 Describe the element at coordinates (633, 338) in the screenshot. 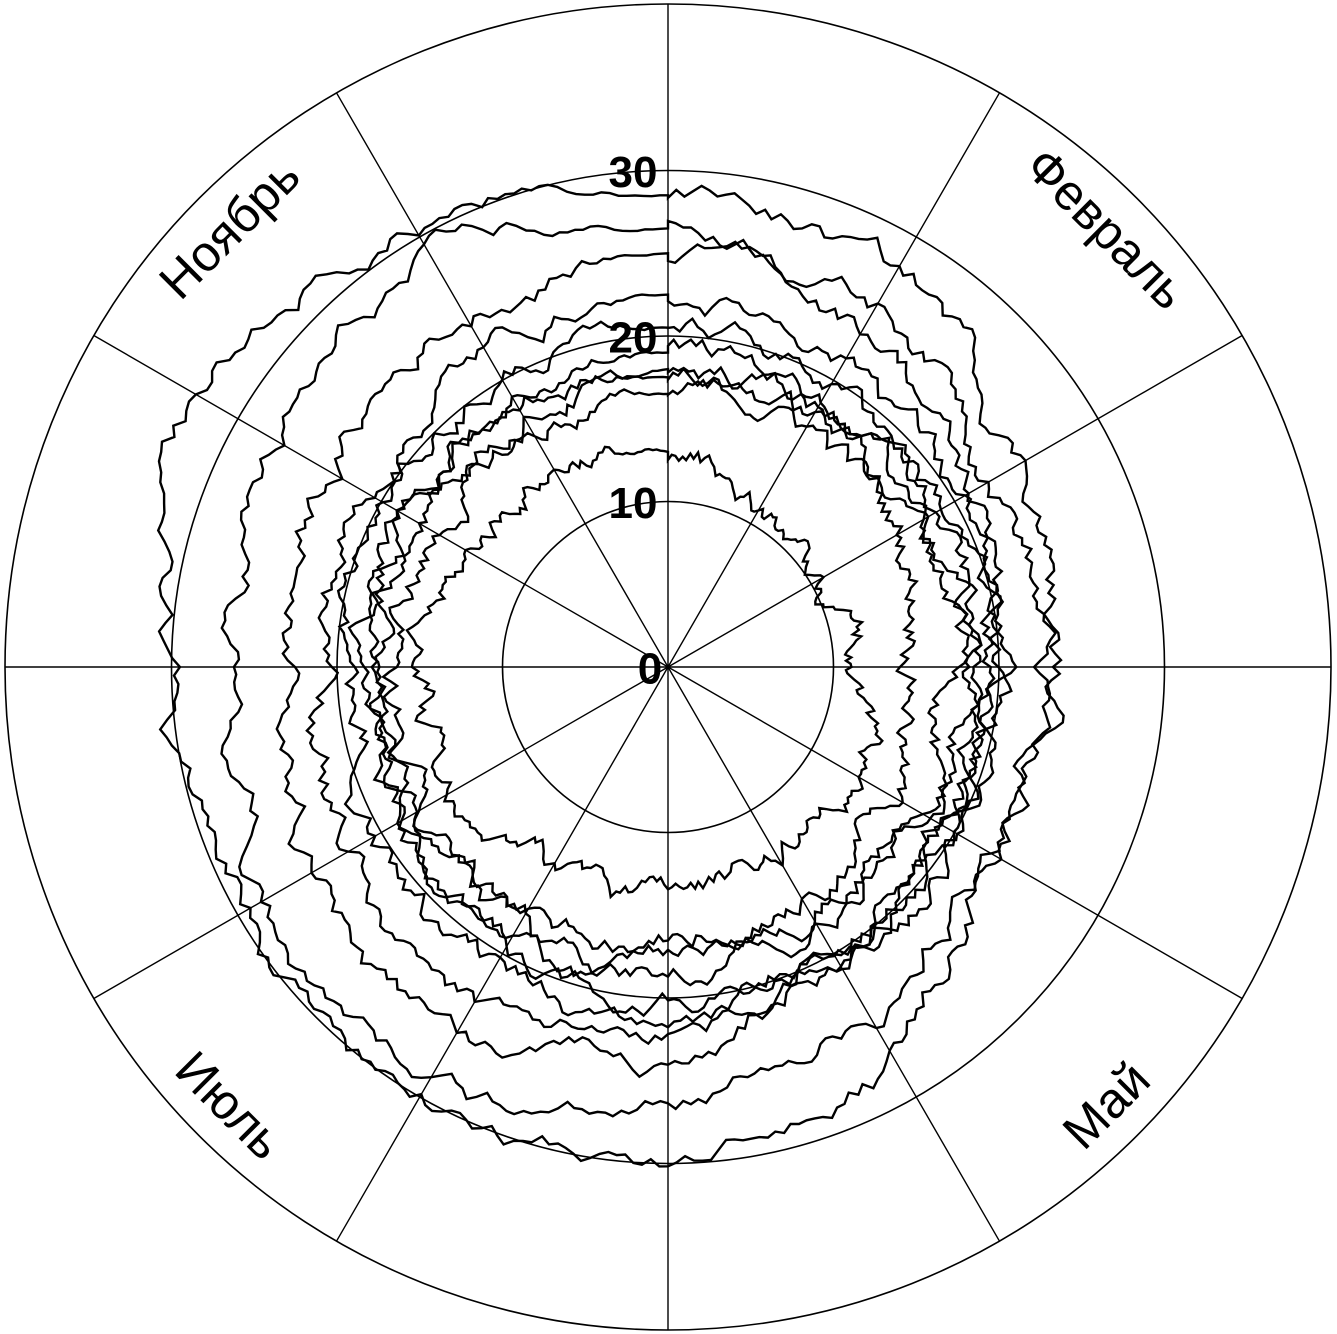

I see `radial-tick-20: 20` at that location.